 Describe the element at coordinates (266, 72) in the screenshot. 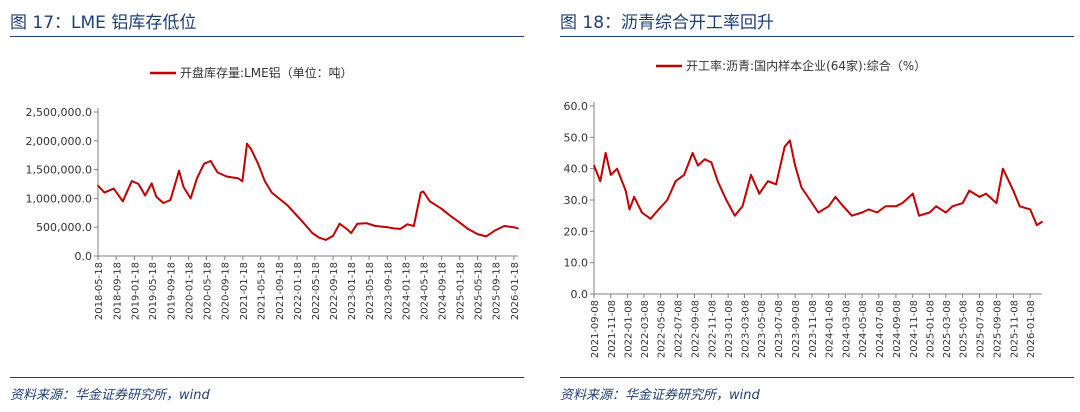

I see `legend-label: 开盘库存量:LME铝（单位：吨）` at that location.